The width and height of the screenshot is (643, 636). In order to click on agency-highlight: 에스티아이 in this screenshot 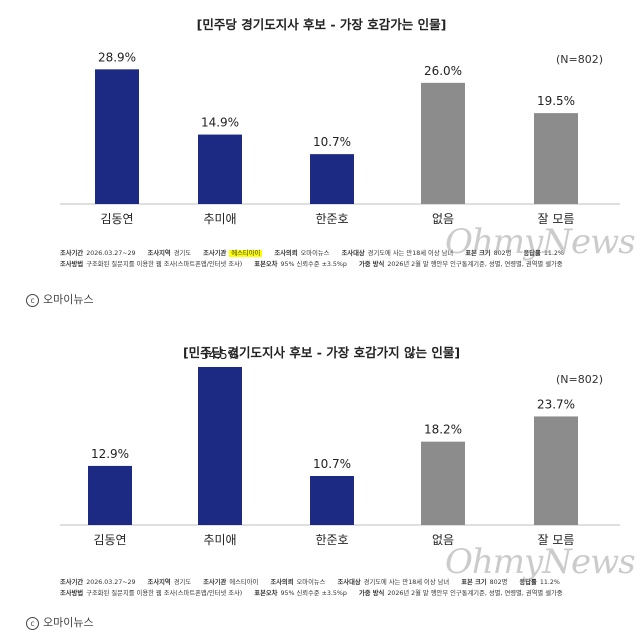, I will do `click(246, 253)`.